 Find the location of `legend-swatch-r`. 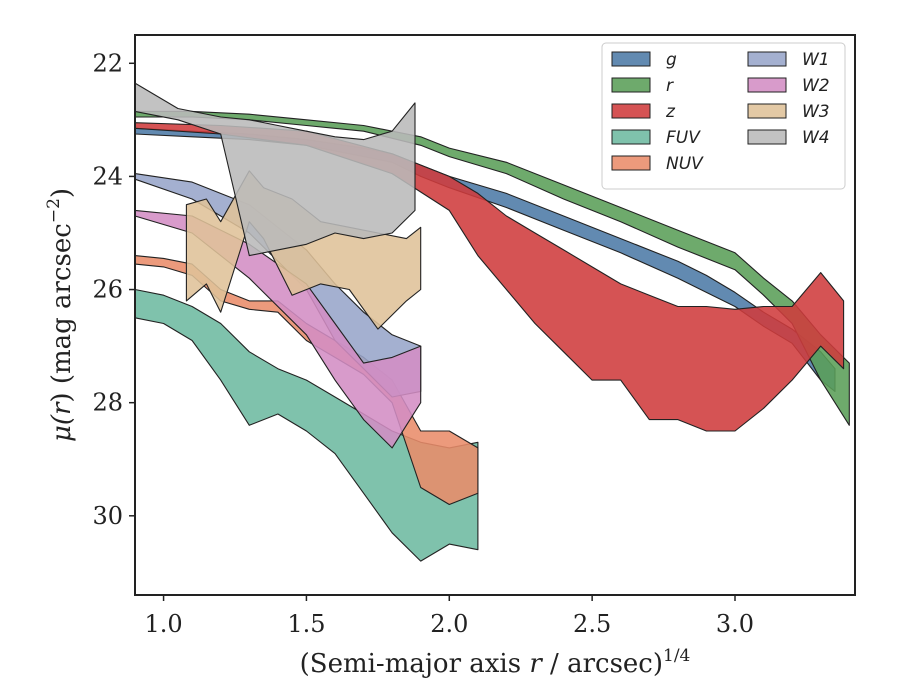

legend-swatch-r is located at coordinates (631, 85).